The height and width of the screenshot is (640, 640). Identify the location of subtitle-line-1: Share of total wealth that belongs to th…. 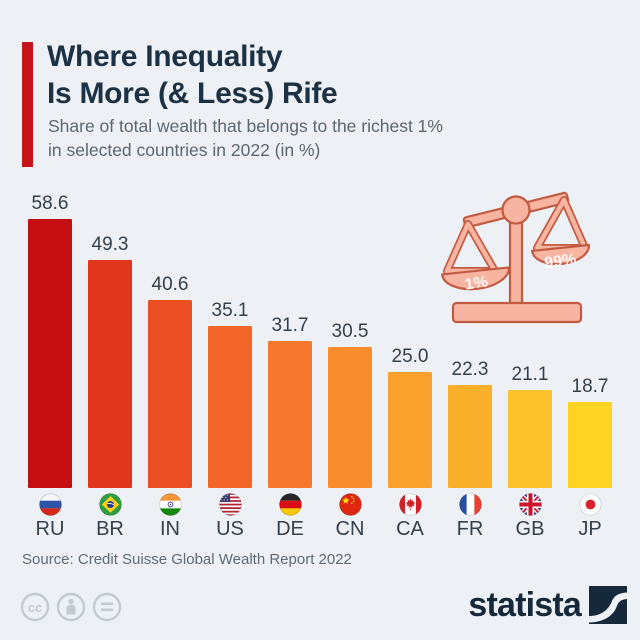
(245, 126).